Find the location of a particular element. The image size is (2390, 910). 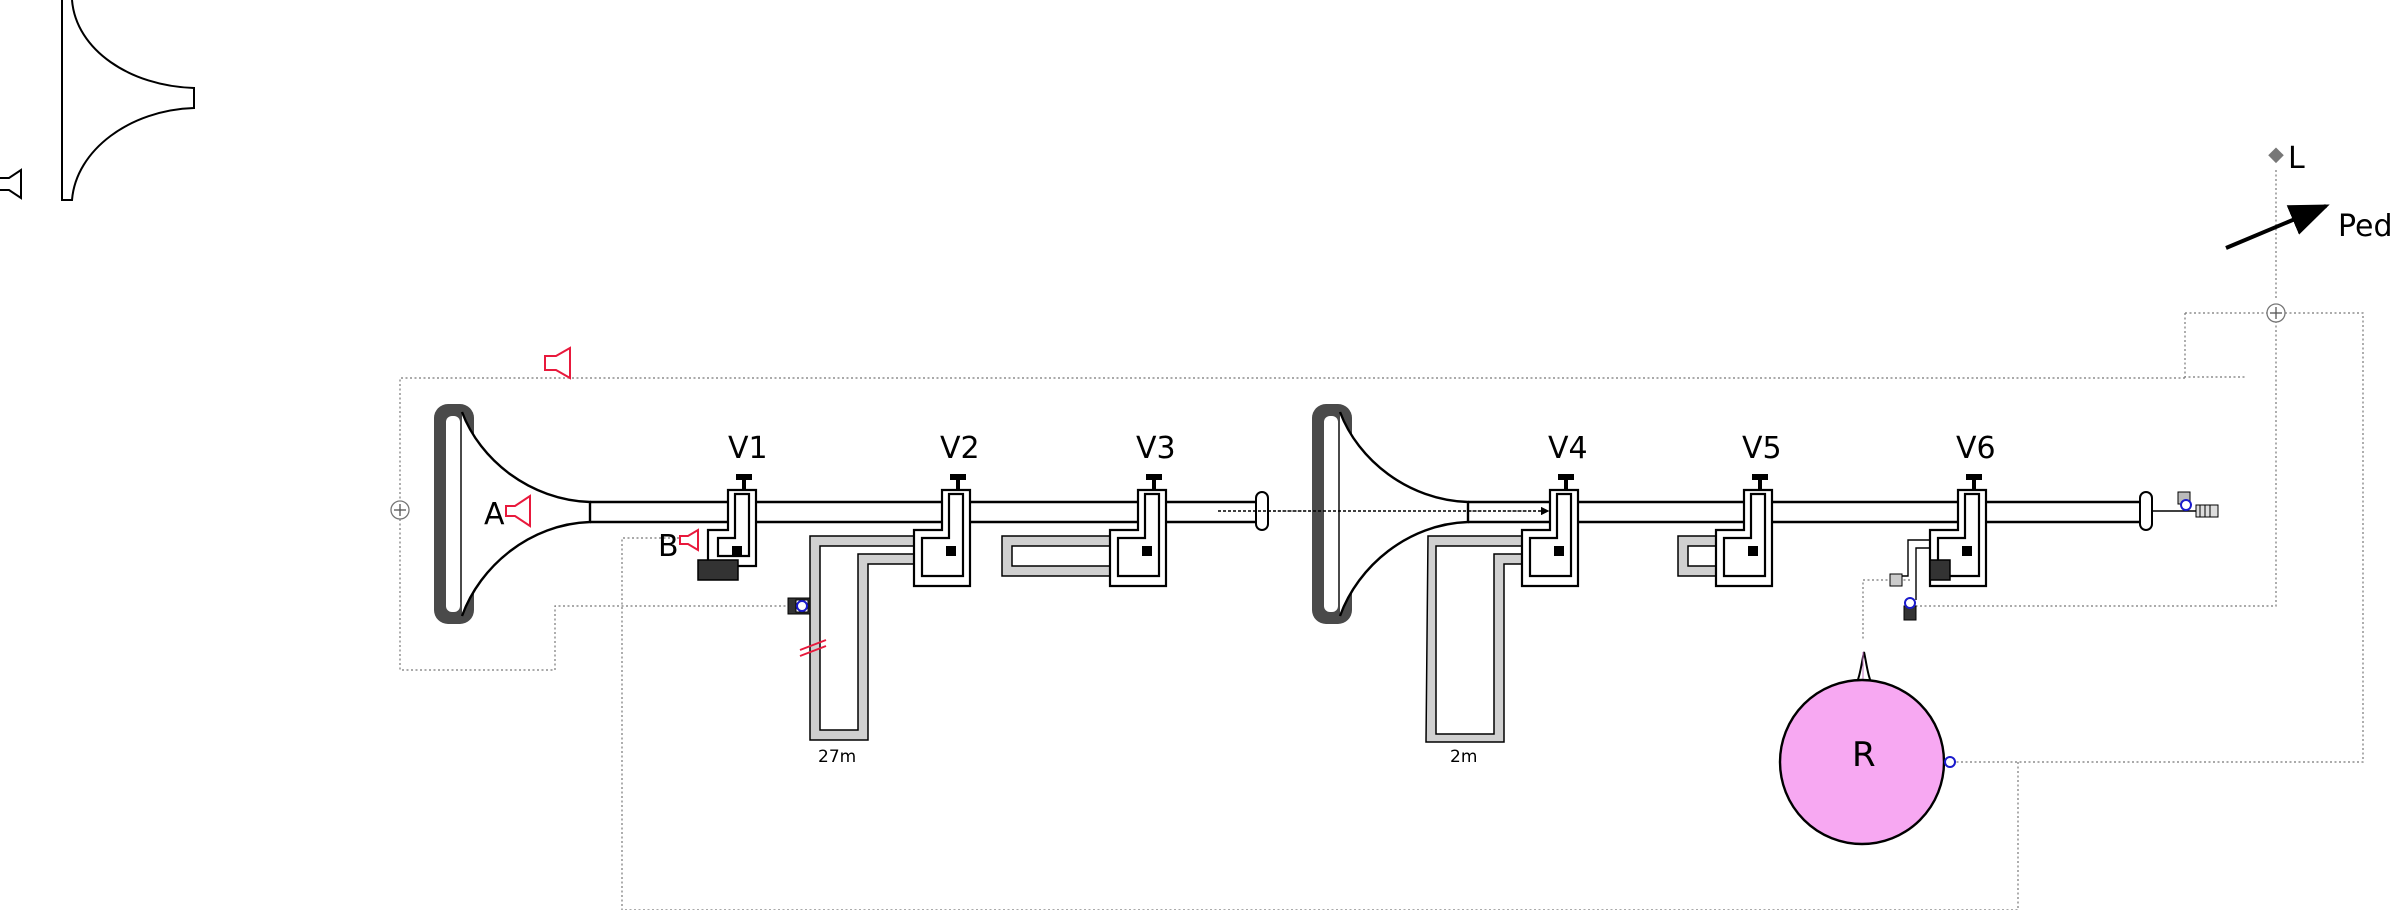

valve-v1 is located at coordinates (727, 527).